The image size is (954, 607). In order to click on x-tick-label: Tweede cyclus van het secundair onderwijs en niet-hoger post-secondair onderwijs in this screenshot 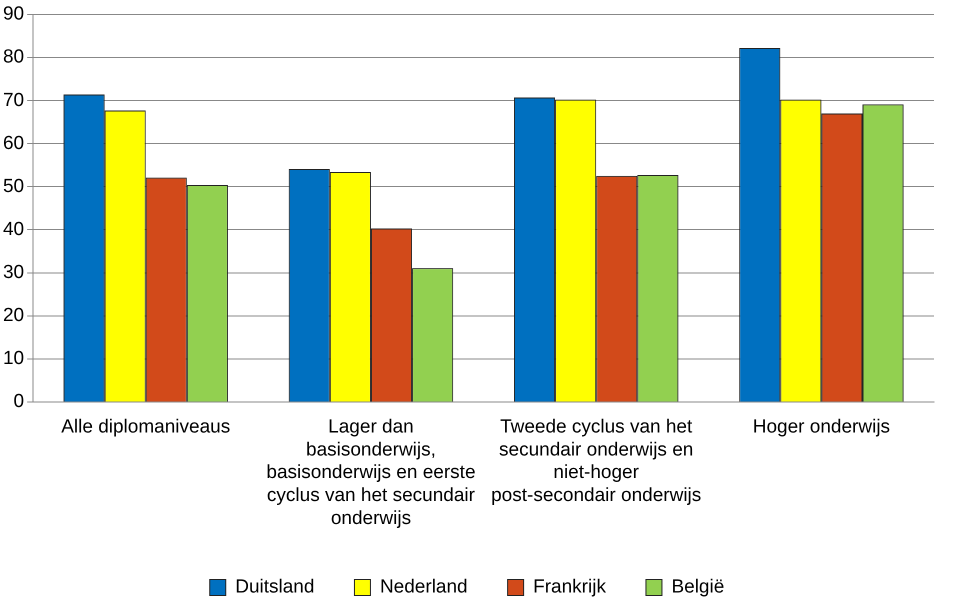, I will do `click(596, 461)`.